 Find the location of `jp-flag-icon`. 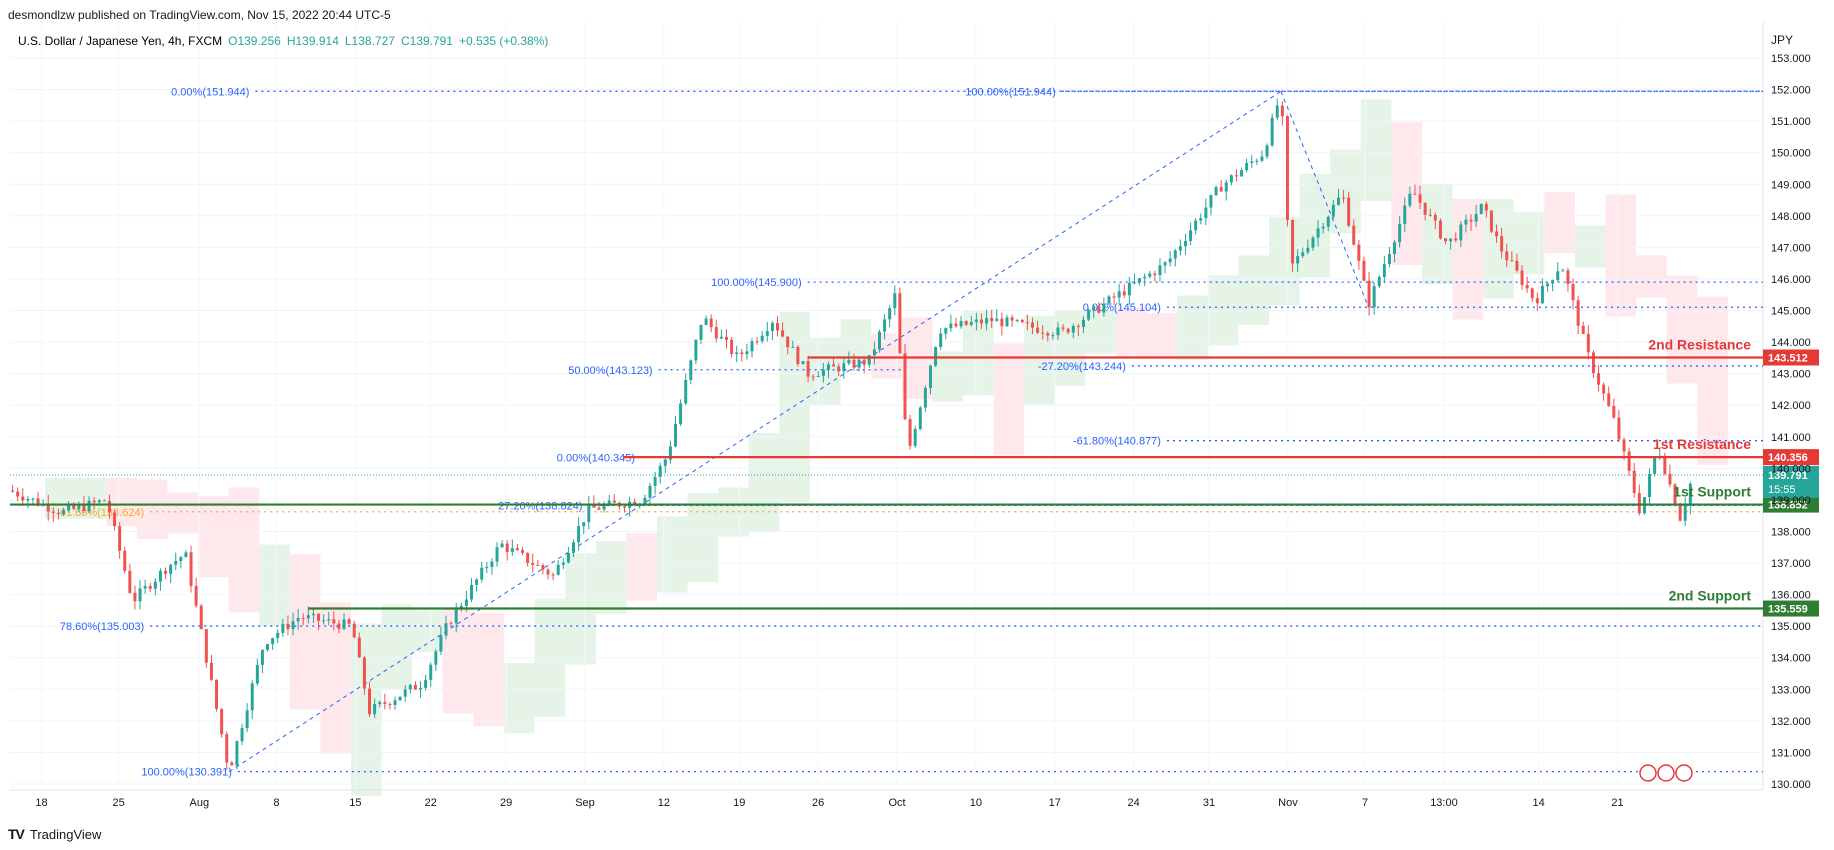

jp-flag-icon is located at coordinates (1684, 773).